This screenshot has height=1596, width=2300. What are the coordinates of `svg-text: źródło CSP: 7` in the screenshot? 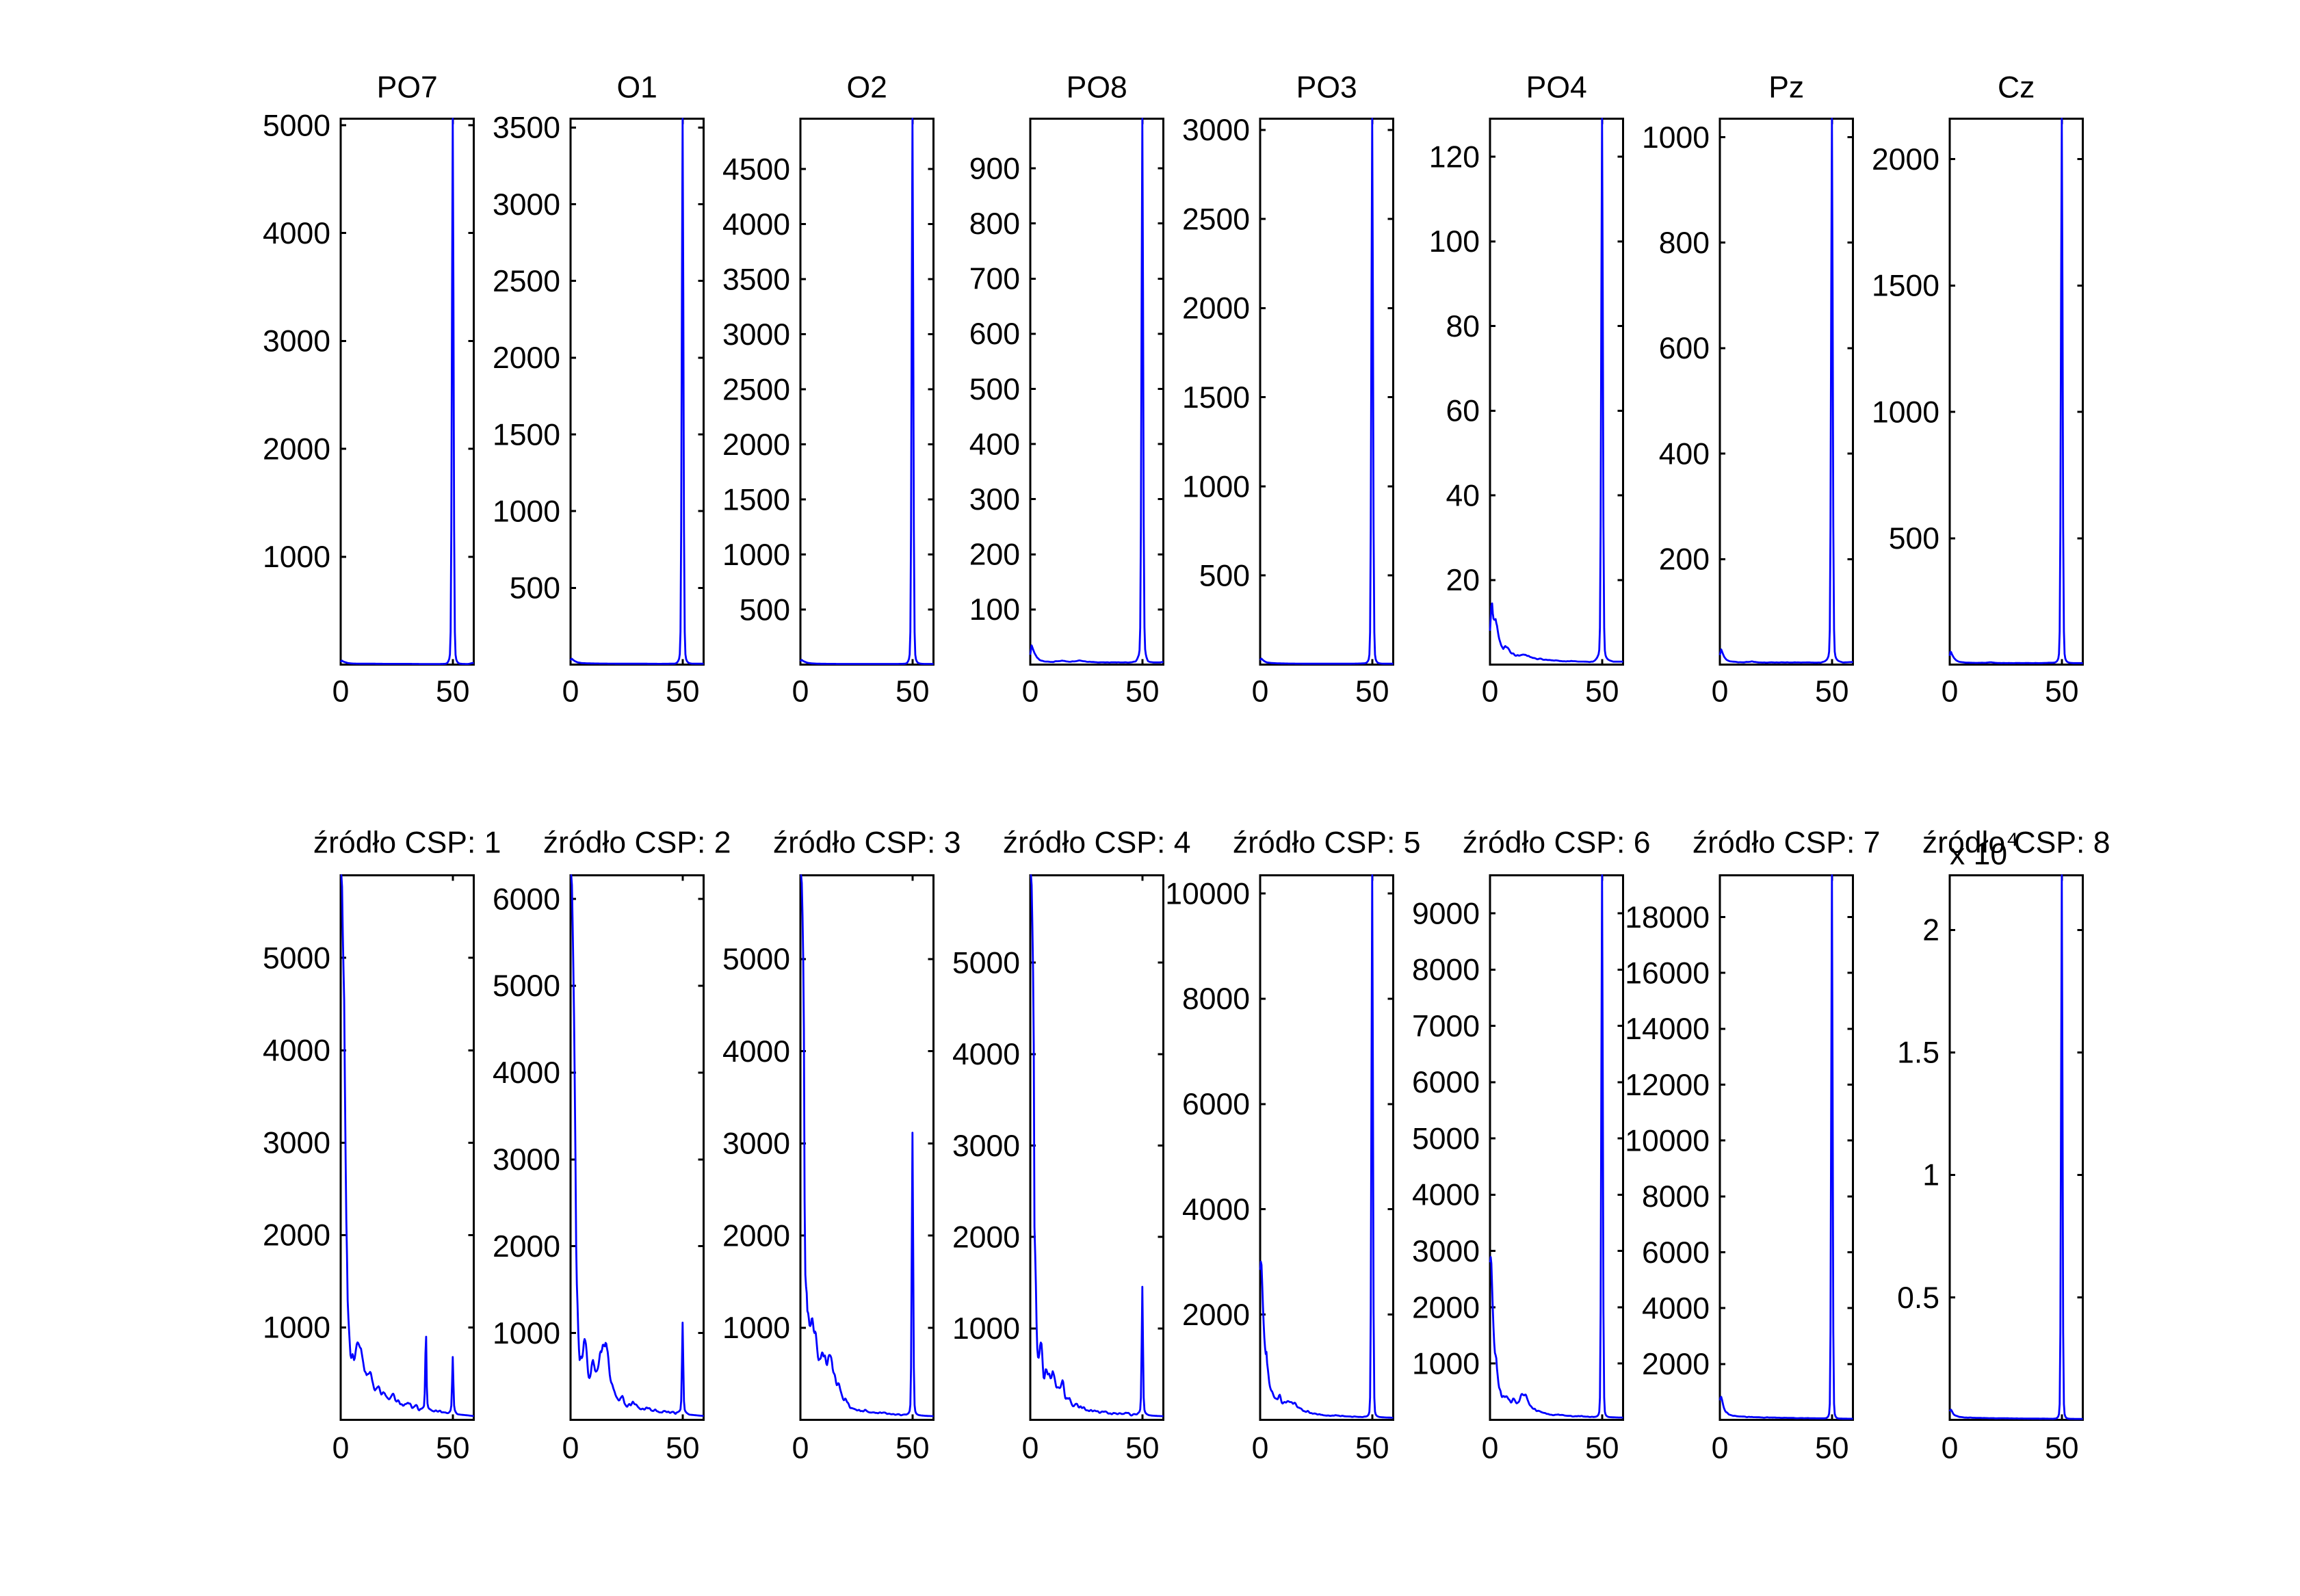 It's located at (1787, 843).